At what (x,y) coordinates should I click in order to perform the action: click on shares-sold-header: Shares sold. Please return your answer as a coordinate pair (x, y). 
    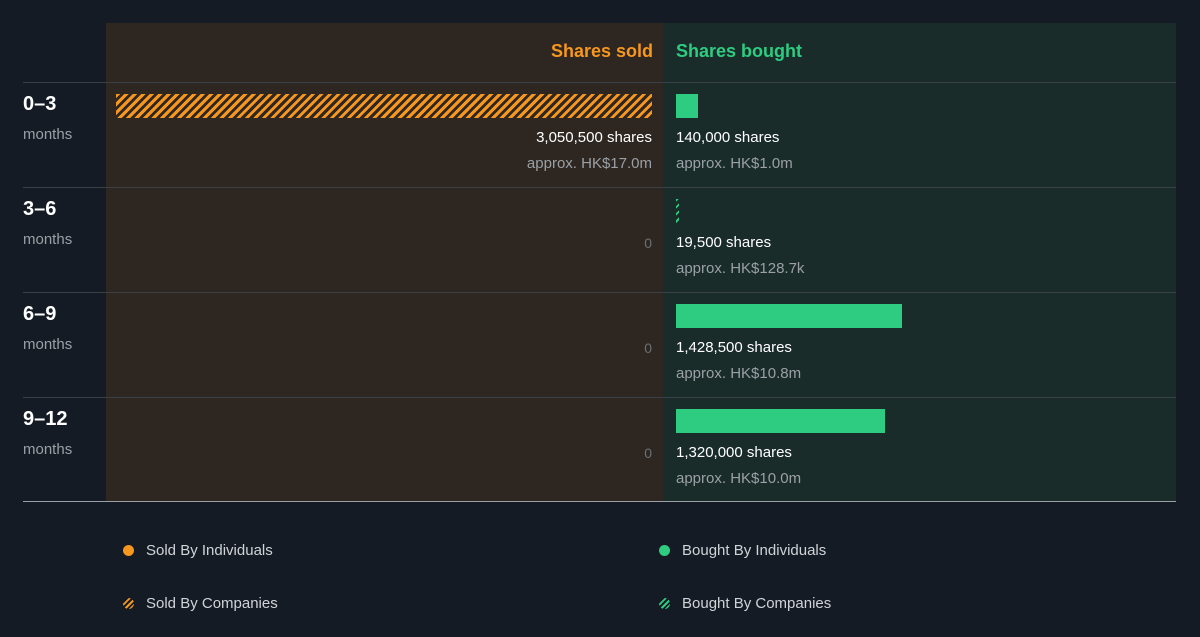
    Looking at the image, I should click on (601, 51).